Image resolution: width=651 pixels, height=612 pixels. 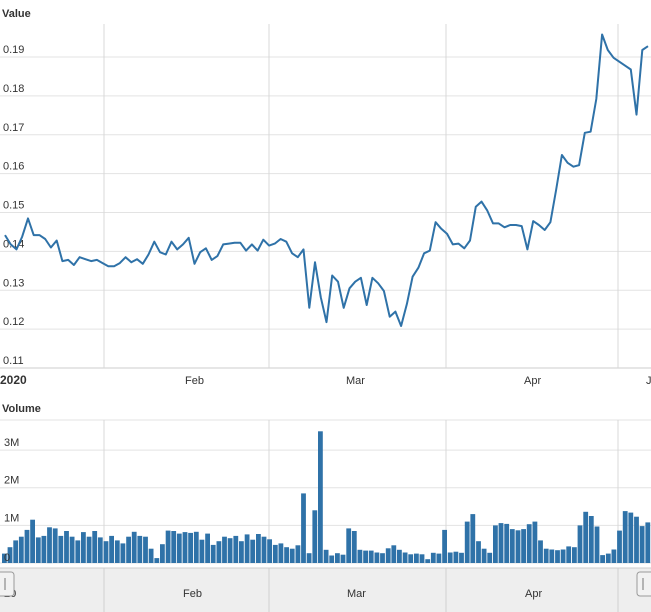 I want to click on price-y-tick: 0.18, so click(x=13, y=89).